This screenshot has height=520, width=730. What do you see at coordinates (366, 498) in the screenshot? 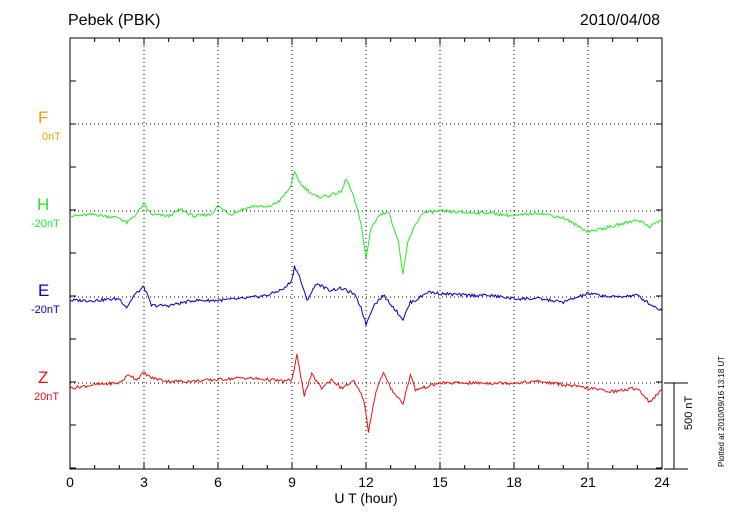
I see `x-axis-label: U T (hour)` at bounding box center [366, 498].